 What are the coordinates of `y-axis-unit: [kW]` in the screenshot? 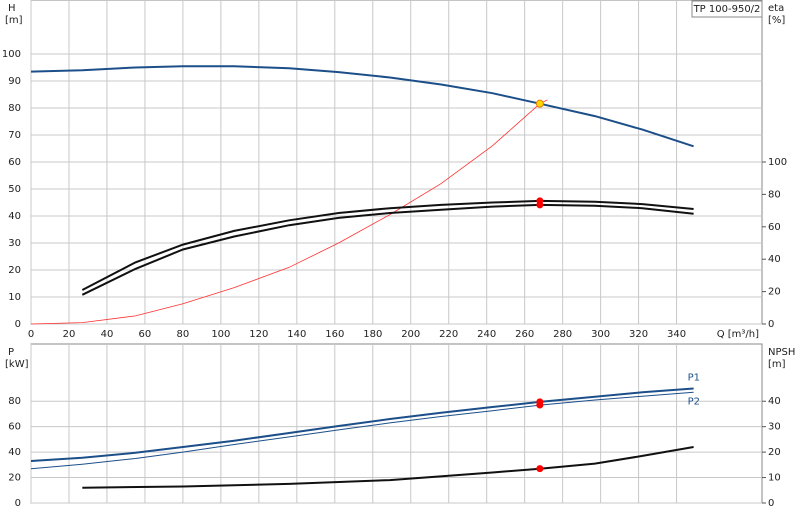 It's located at (17, 364).